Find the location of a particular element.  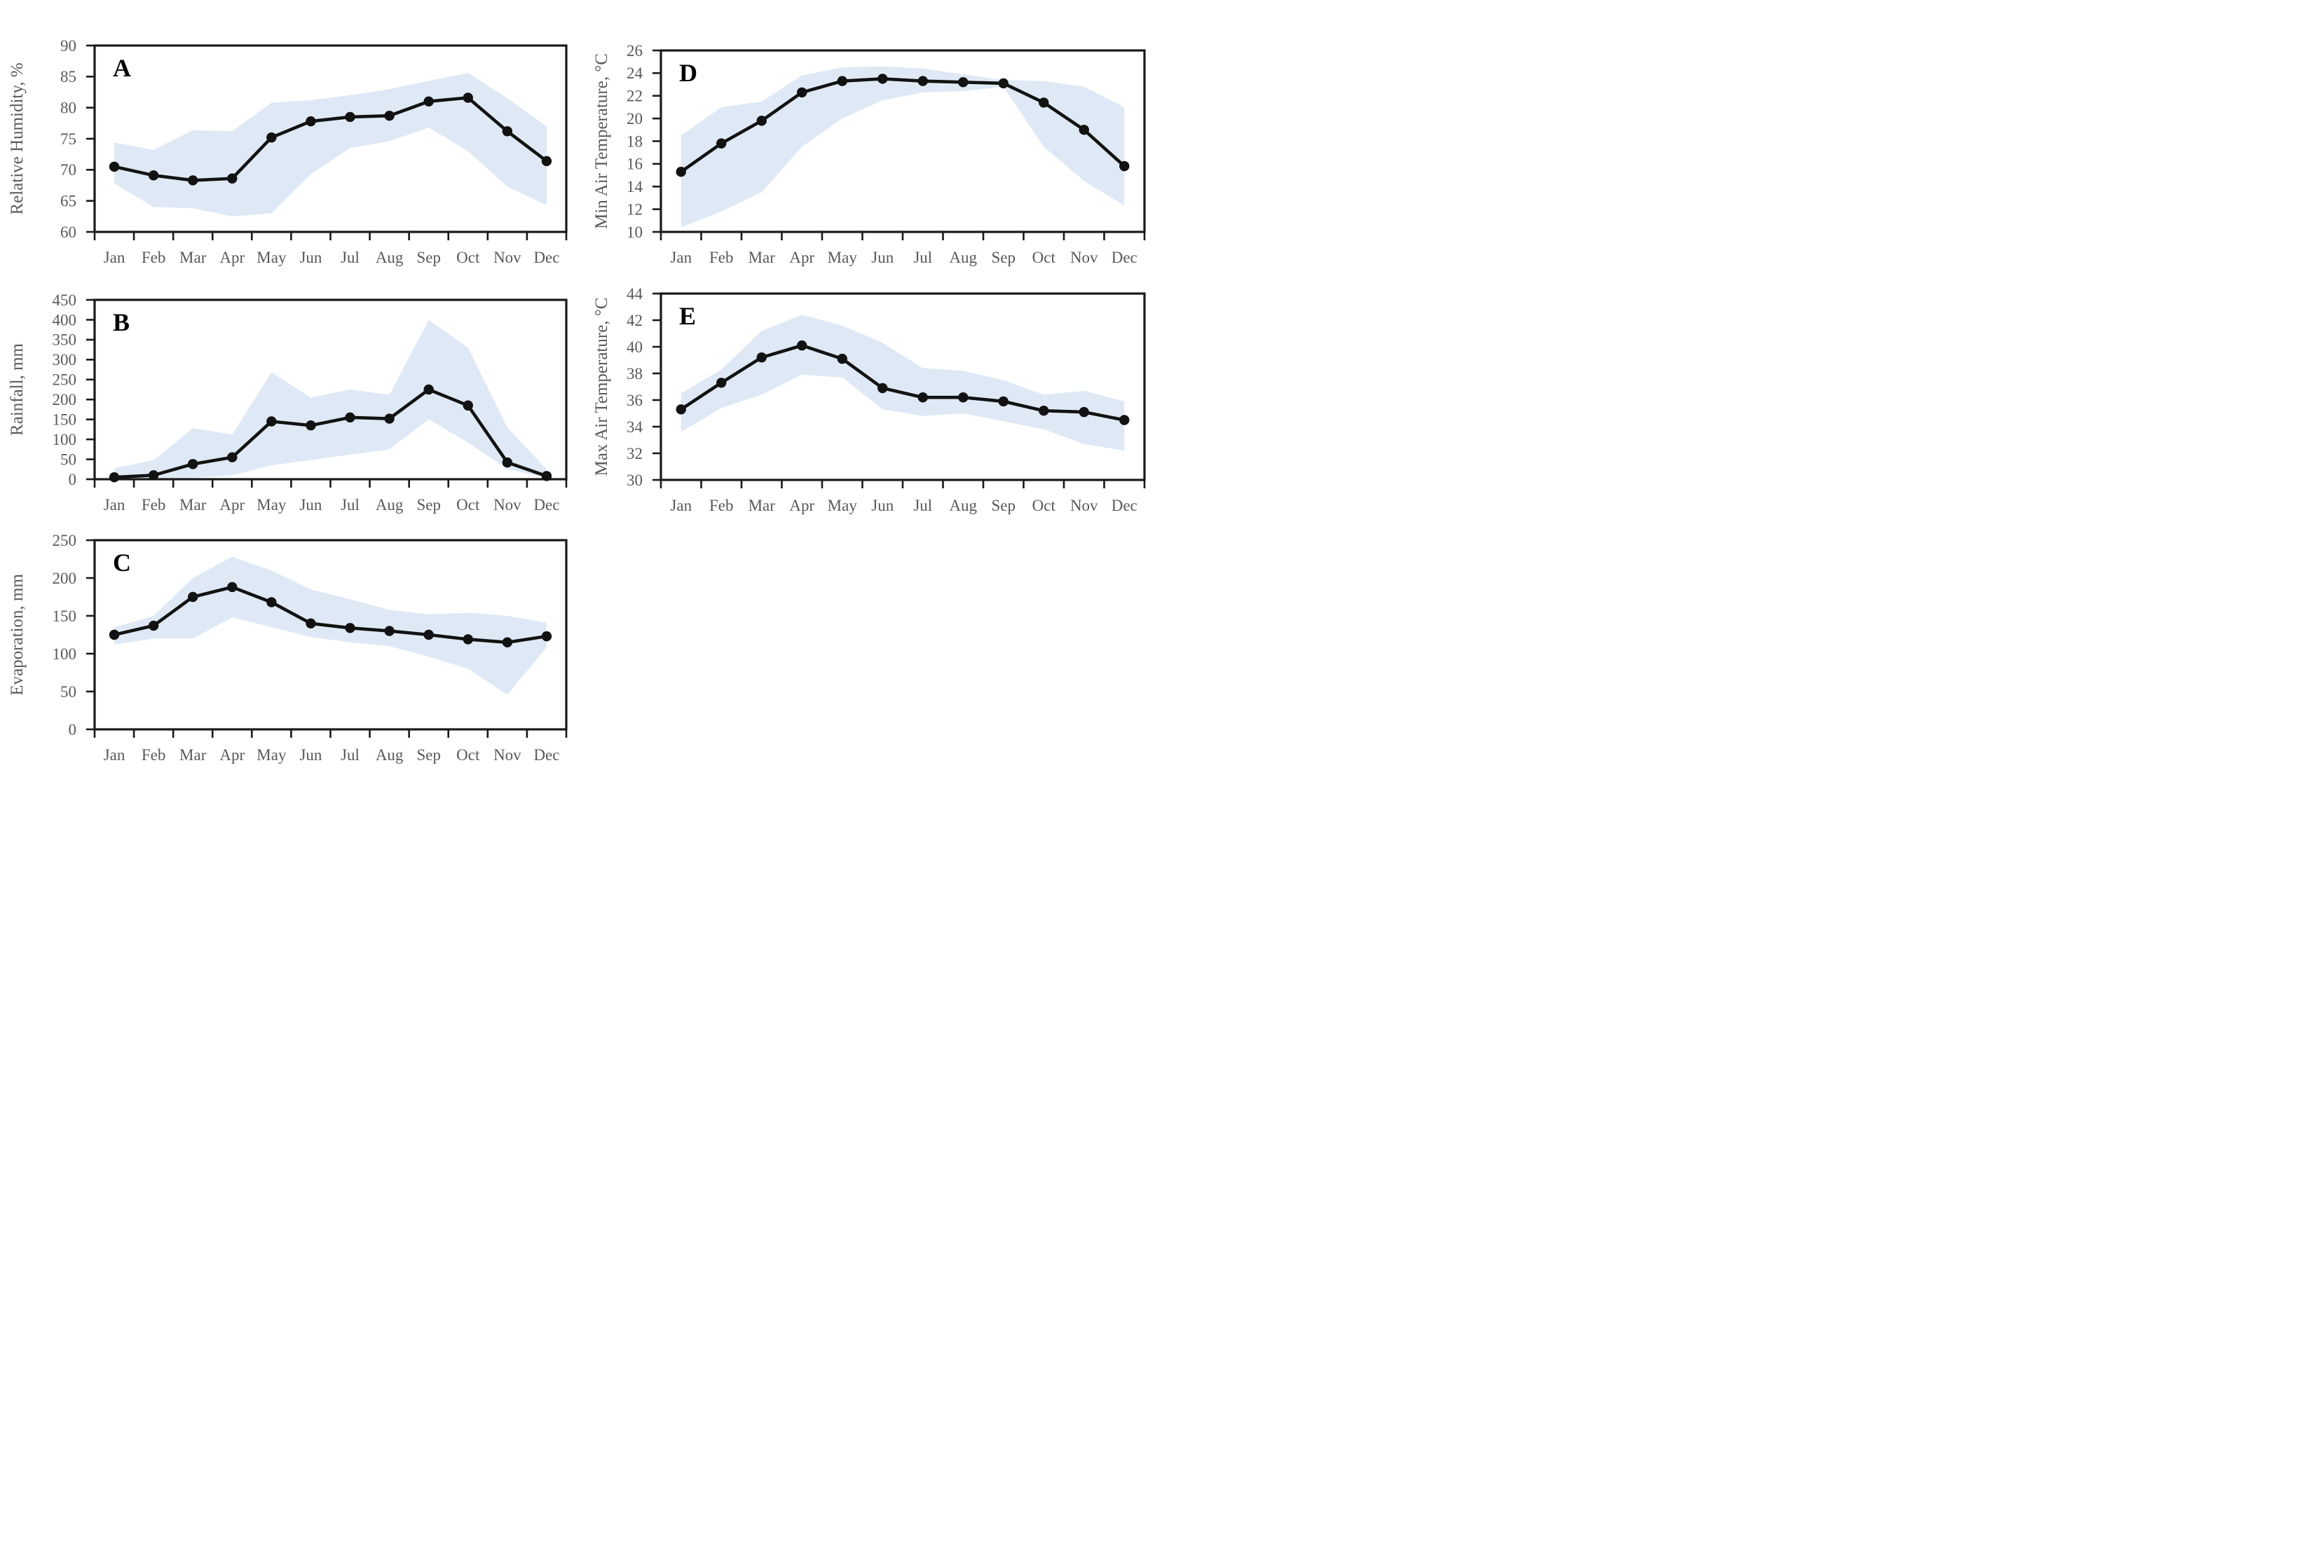

y-tick-label: 34 is located at coordinates (635, 427).